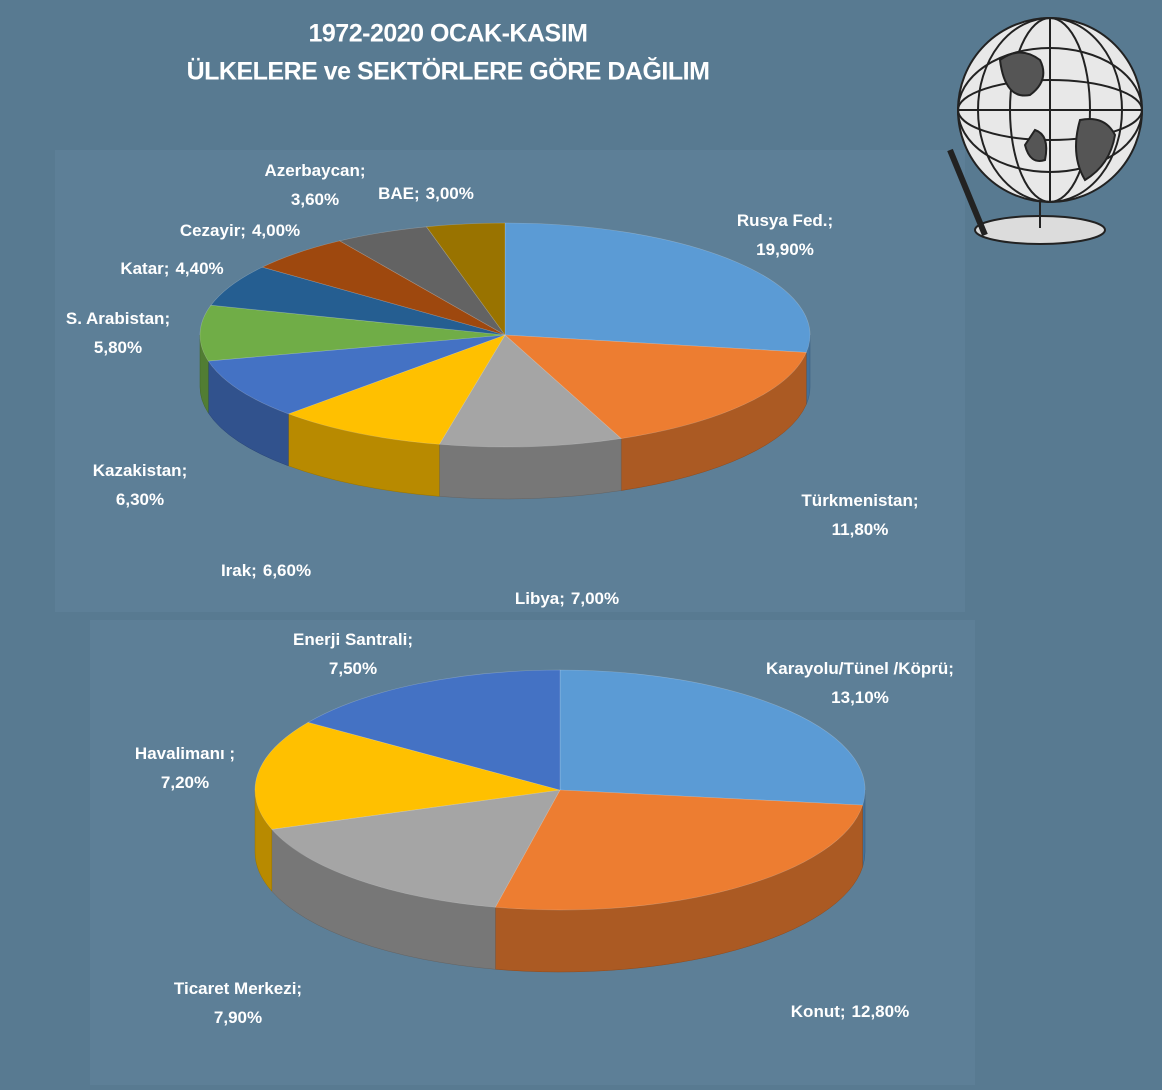 Image resolution: width=1162 pixels, height=1090 pixels. I want to click on label-value: 19,90%, so click(785, 249).